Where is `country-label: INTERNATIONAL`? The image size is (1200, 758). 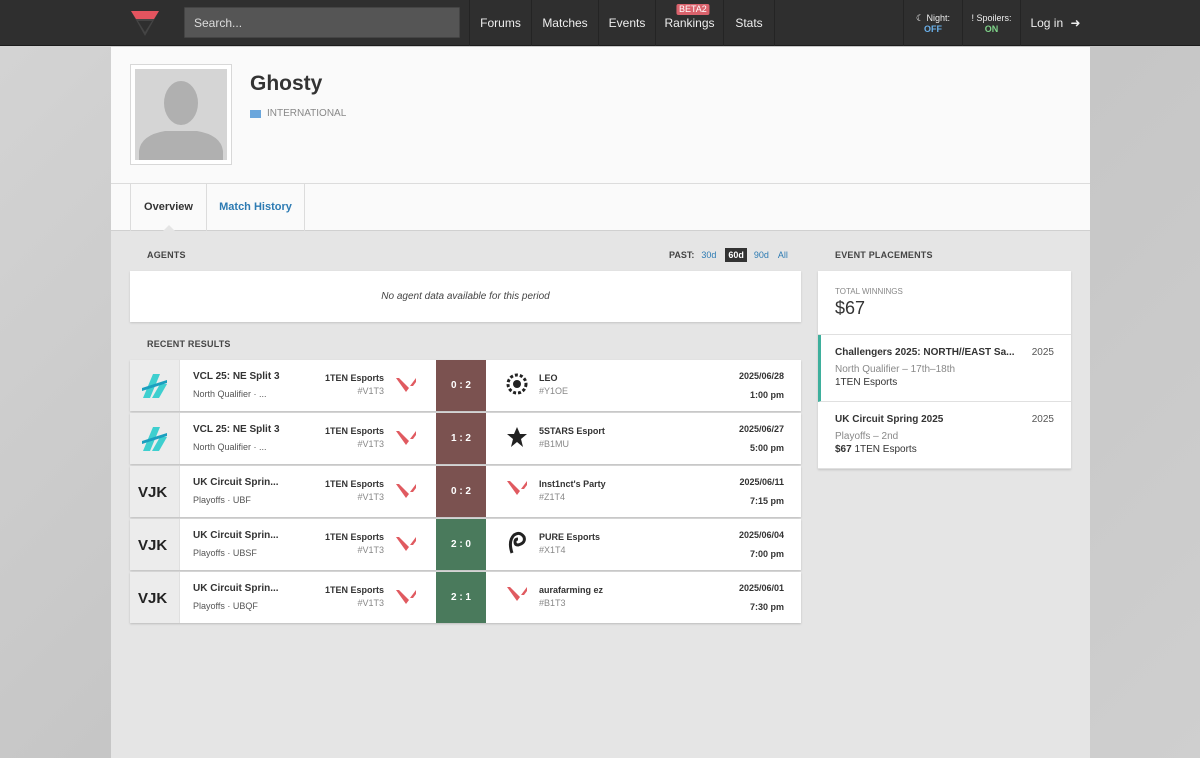 country-label: INTERNATIONAL is located at coordinates (298, 113).